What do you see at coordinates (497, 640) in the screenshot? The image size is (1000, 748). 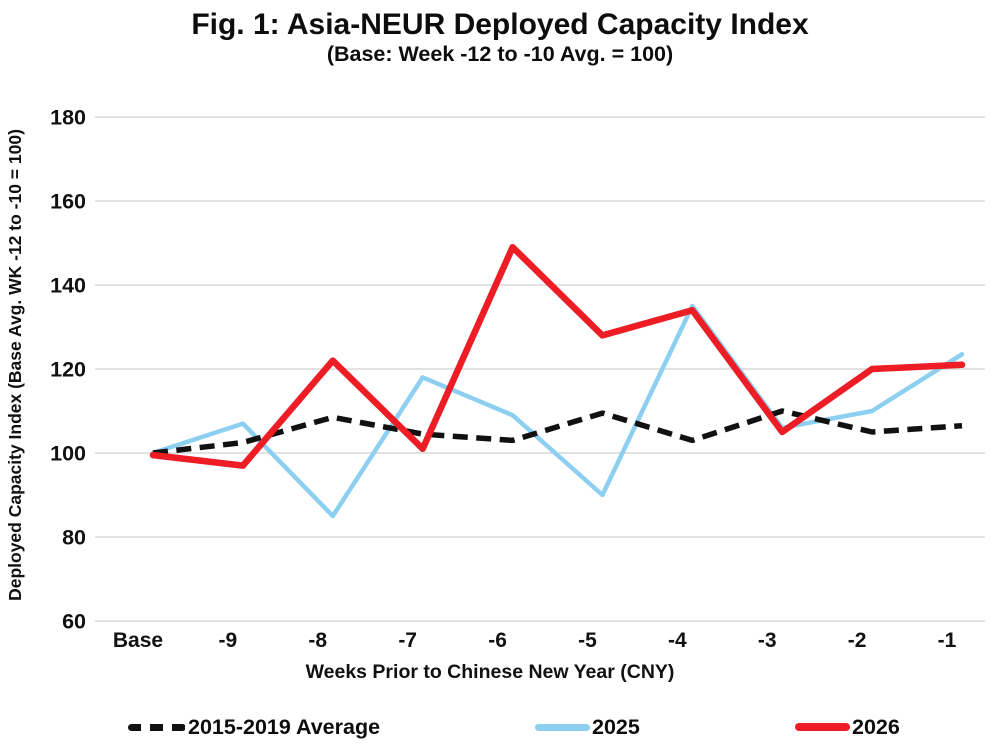 I see `svg-text: -6` at bounding box center [497, 640].